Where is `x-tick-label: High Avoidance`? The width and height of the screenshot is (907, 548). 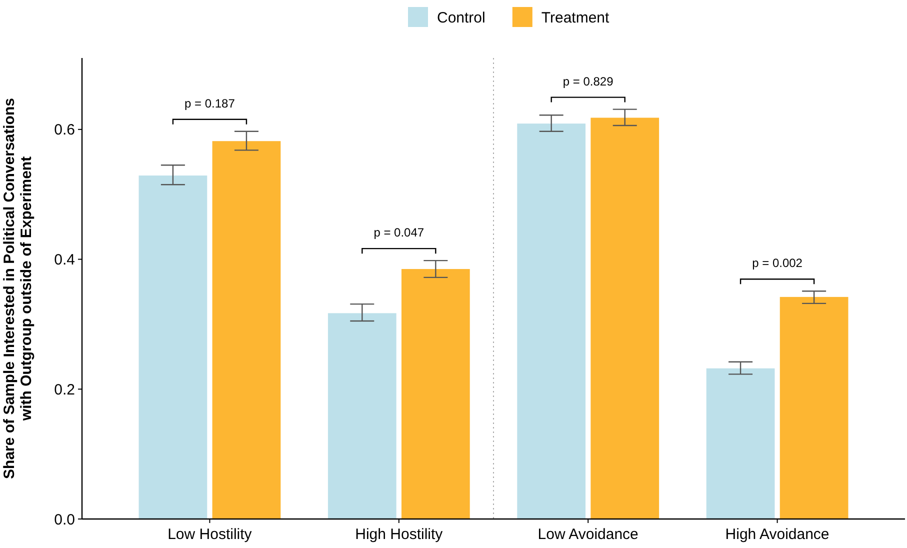
x-tick-label: High Avoidance is located at coordinates (777, 534).